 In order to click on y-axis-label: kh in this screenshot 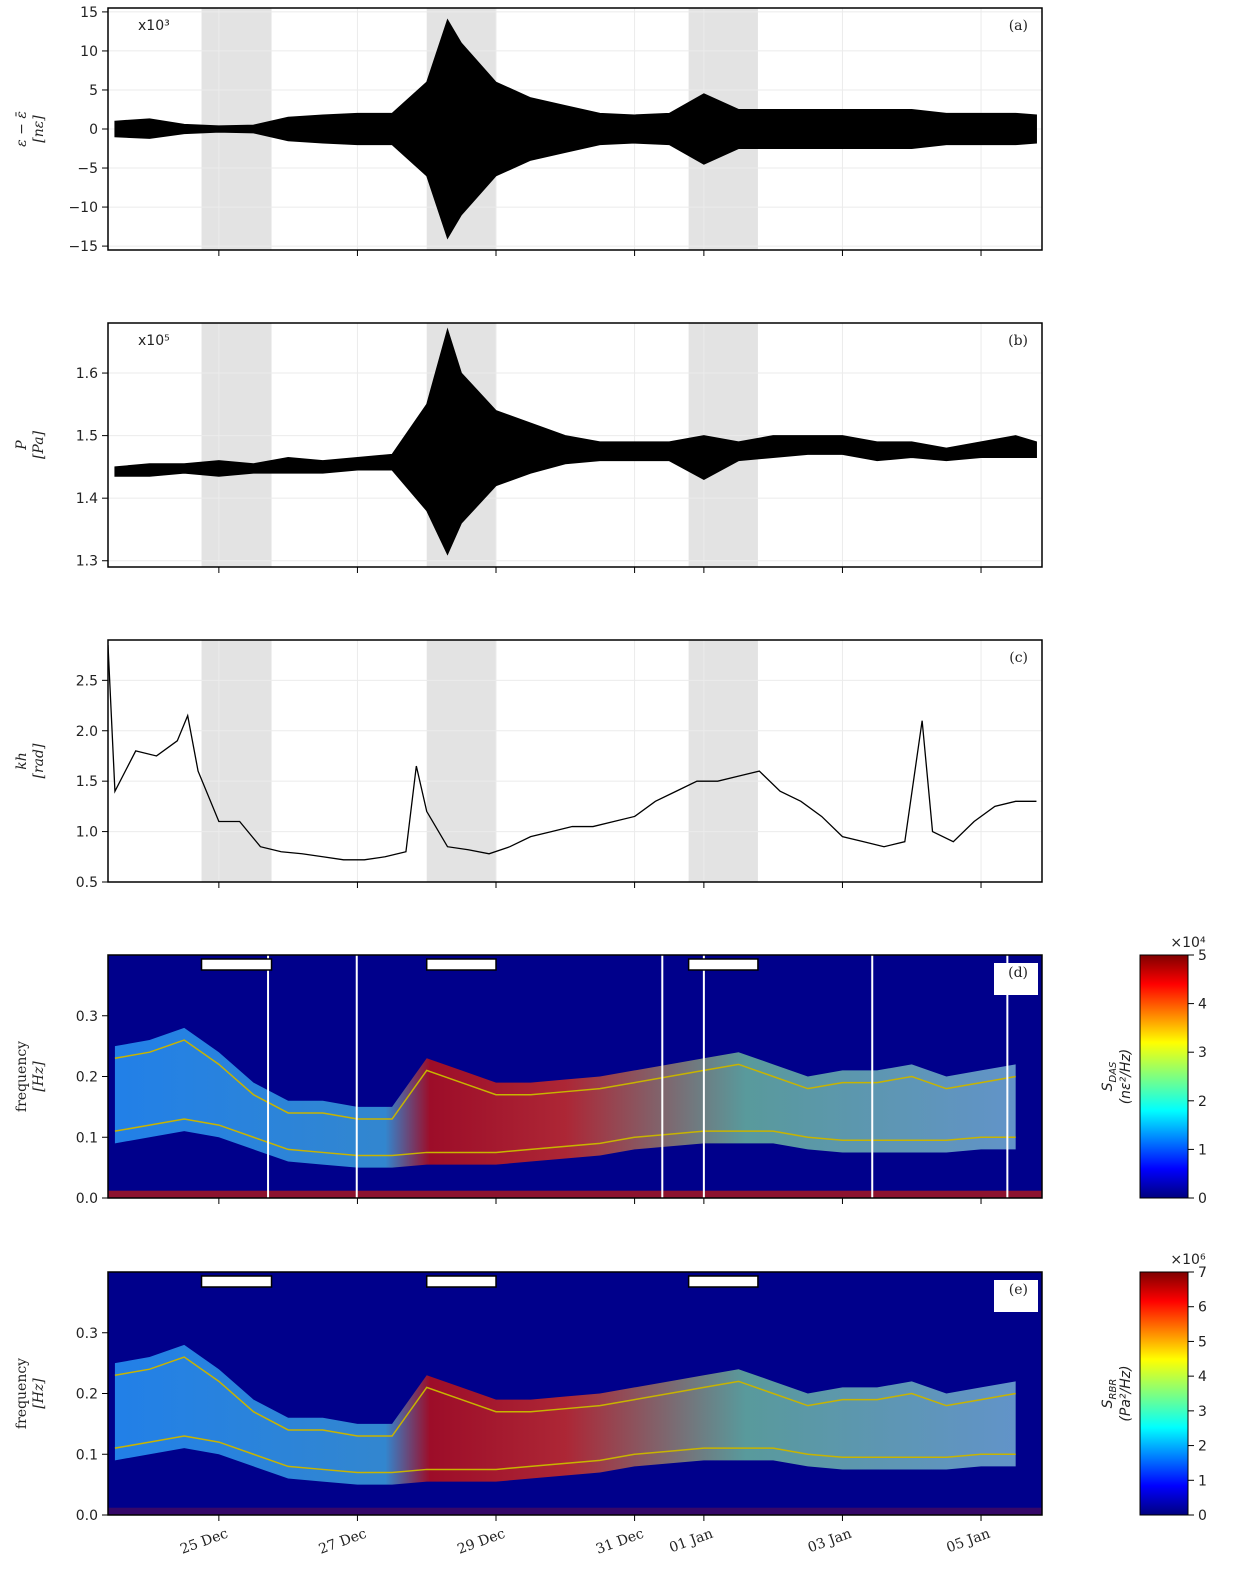, I will do `click(22, 761)`.